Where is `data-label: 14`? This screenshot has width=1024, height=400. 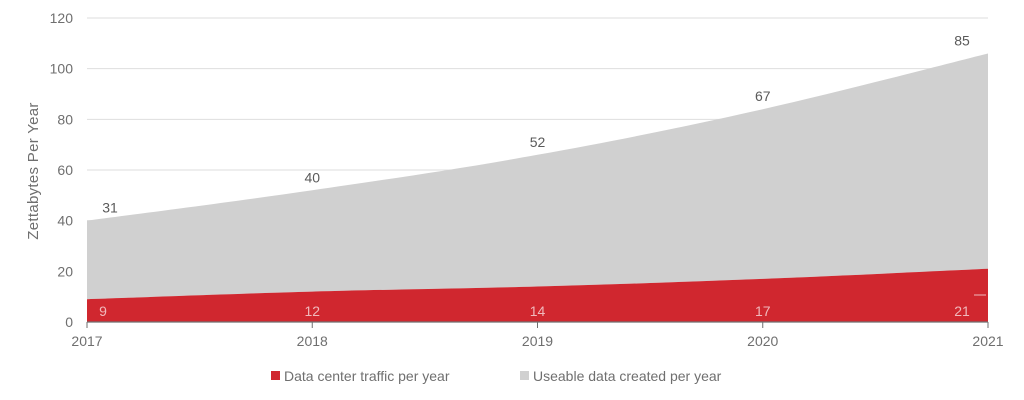 data-label: 14 is located at coordinates (538, 311).